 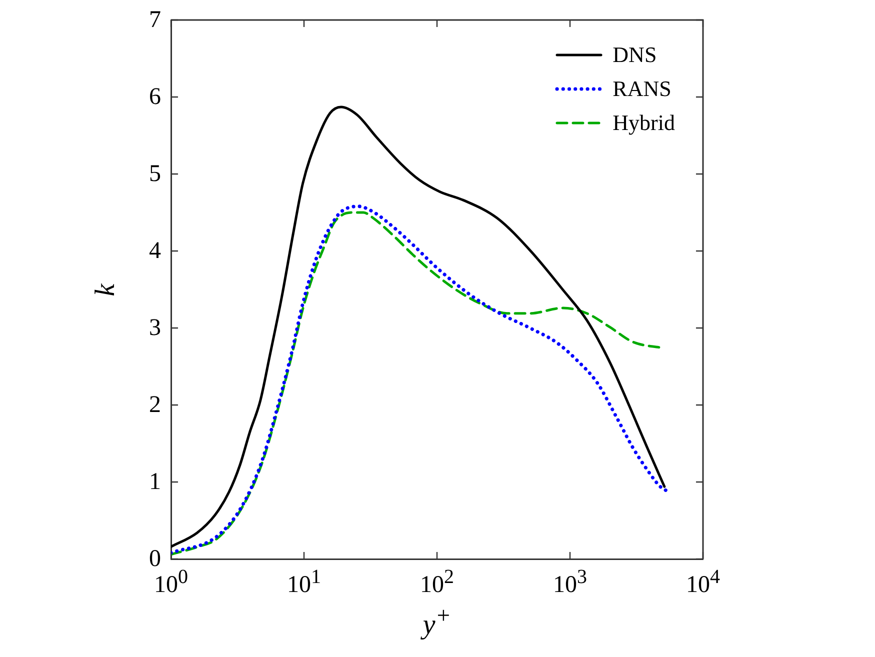 What do you see at coordinates (642, 89) in the screenshot?
I see `legend-label: RANS` at bounding box center [642, 89].